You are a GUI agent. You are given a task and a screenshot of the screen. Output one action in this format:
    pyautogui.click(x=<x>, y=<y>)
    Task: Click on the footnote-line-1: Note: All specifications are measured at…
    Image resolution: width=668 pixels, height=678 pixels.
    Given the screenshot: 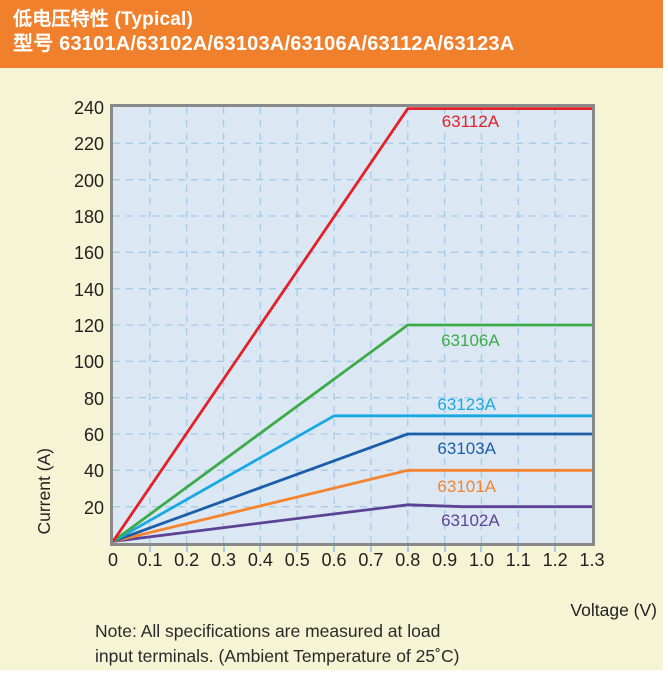 What is the action you would take?
    pyautogui.click(x=268, y=631)
    